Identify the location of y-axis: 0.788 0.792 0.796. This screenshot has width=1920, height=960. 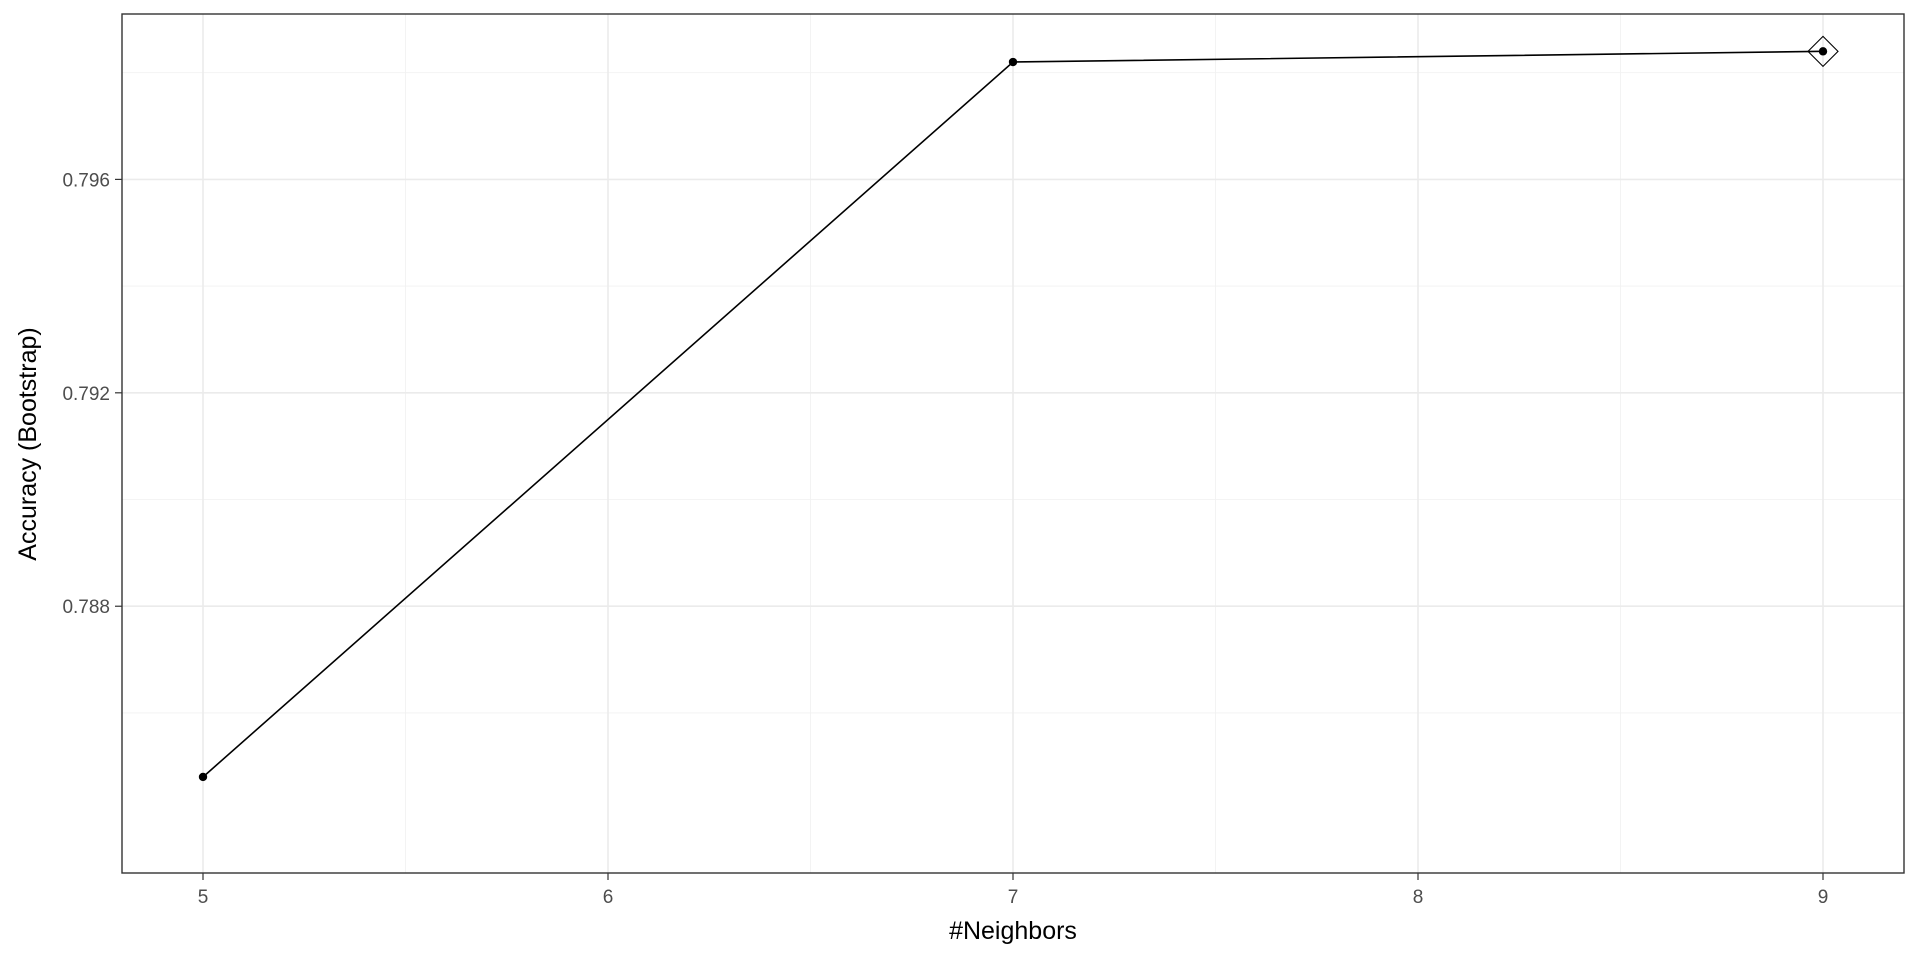
(92, 394).